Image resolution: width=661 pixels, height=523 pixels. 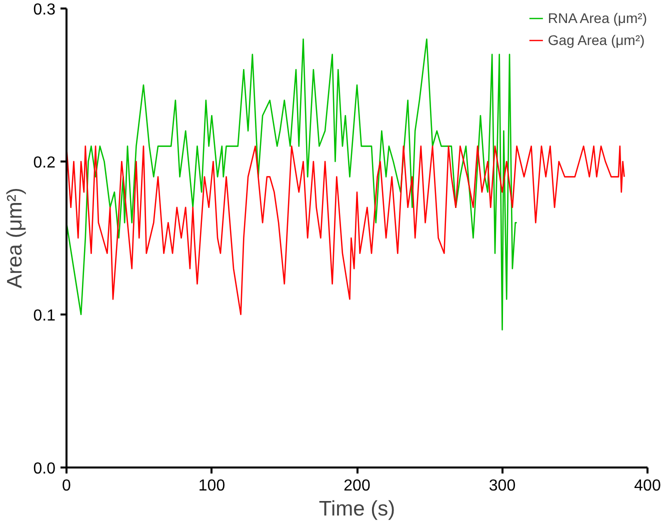 I want to click on y-tick-label: 0.0, so click(x=44, y=469).